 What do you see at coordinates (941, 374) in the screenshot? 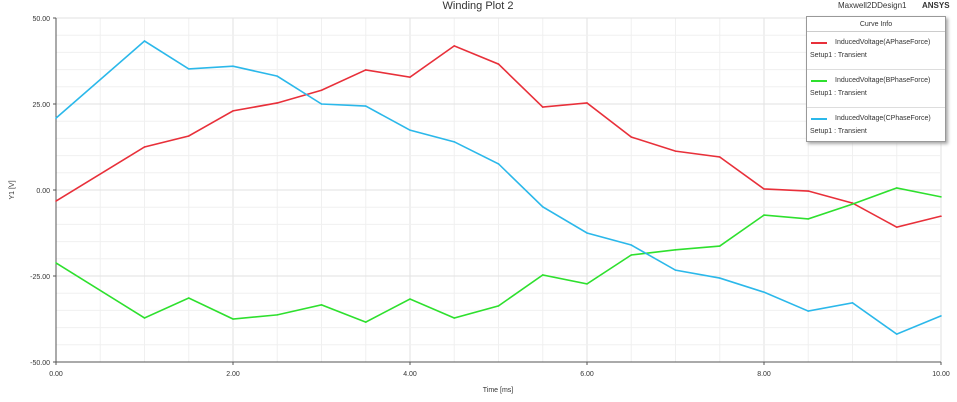
I see `x-tick-label: 10.00` at bounding box center [941, 374].